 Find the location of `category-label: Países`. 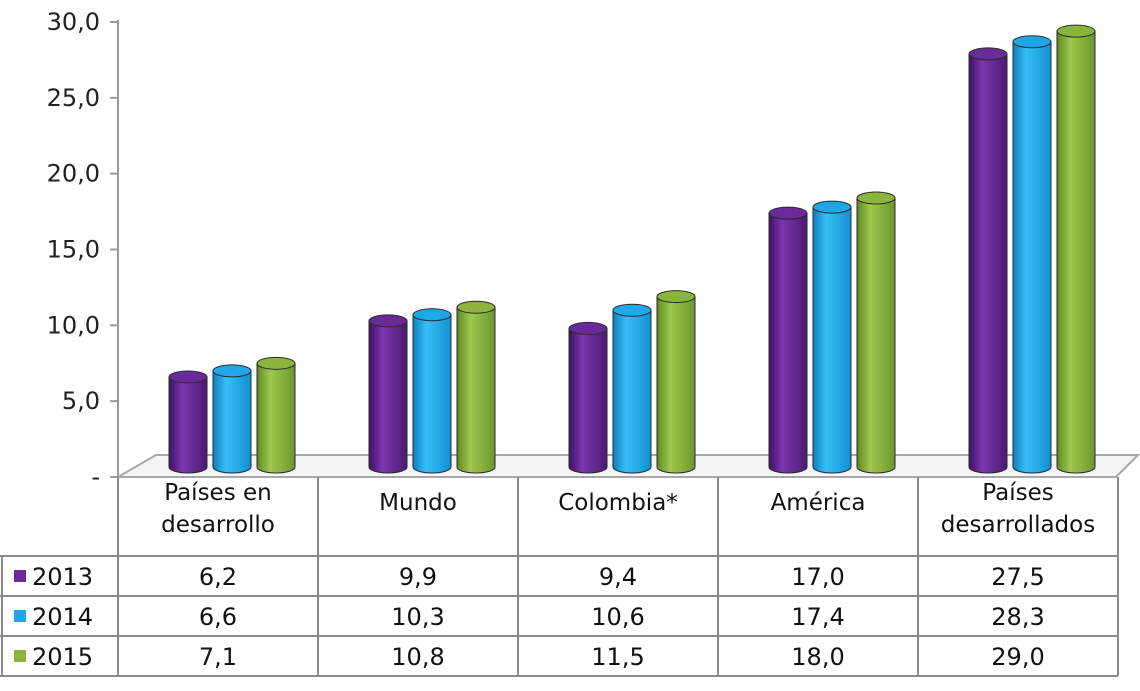

category-label: Países is located at coordinates (1017, 493).